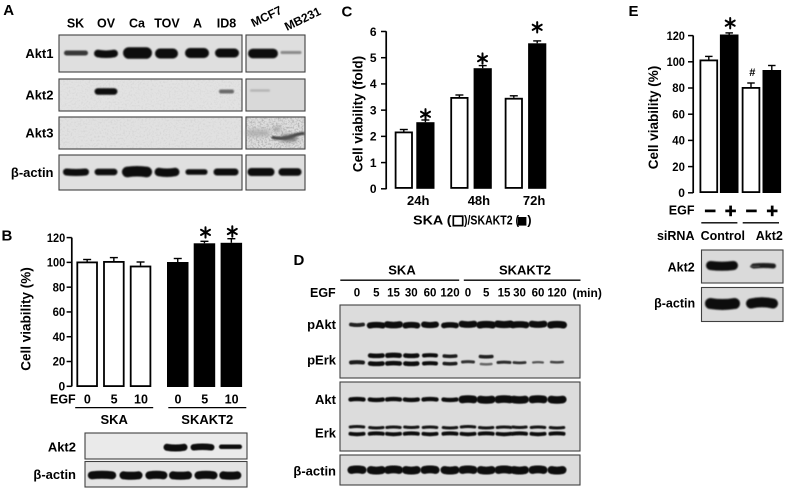  I want to click on svg-text: Cell viability (fold), so click(358, 114).